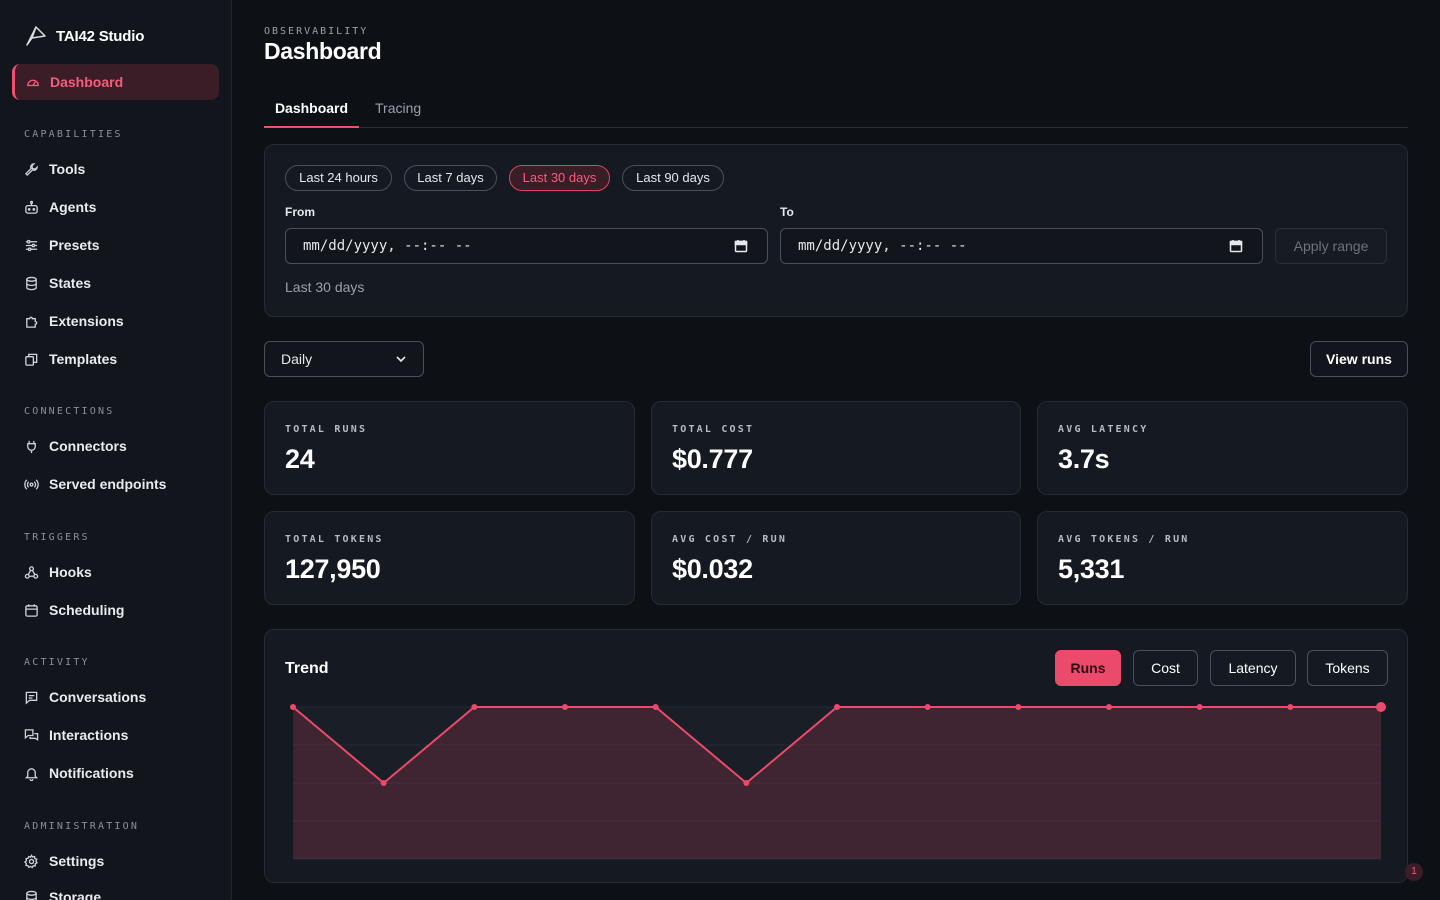 The height and width of the screenshot is (900, 1440). I want to click on stat-card-avg-tokens-per-run: AVG TOKENS / RUN 5,331, so click(1222, 558).